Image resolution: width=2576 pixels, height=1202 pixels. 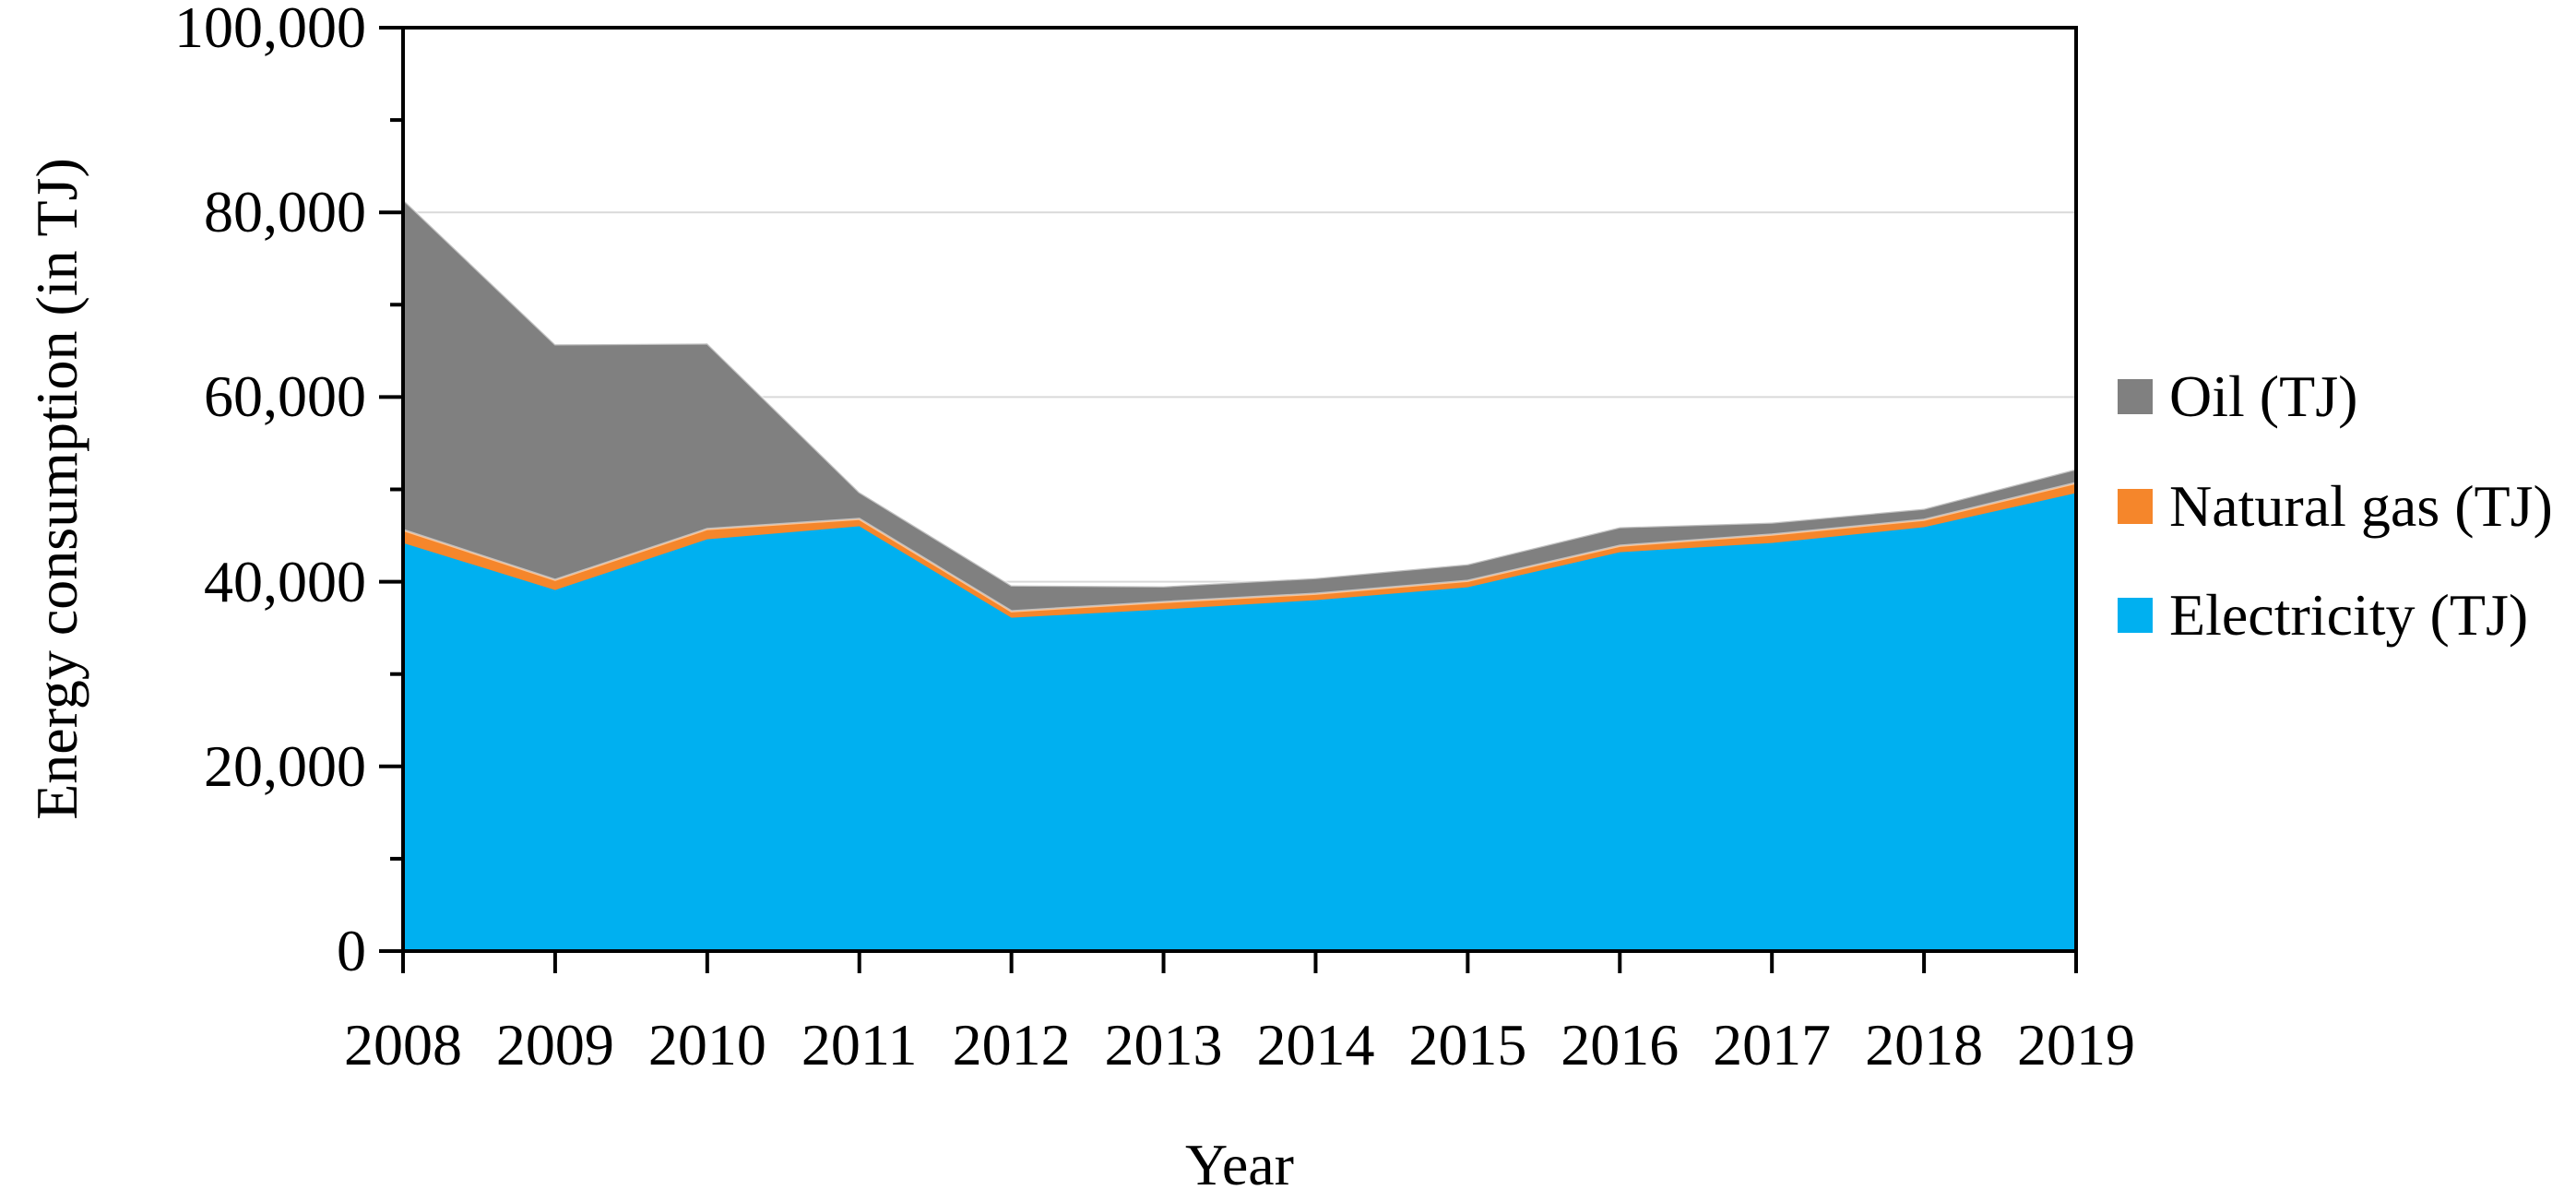 I want to click on legend-label-natural-gas-tj: Natural gas (TJ), so click(x=2361, y=505).